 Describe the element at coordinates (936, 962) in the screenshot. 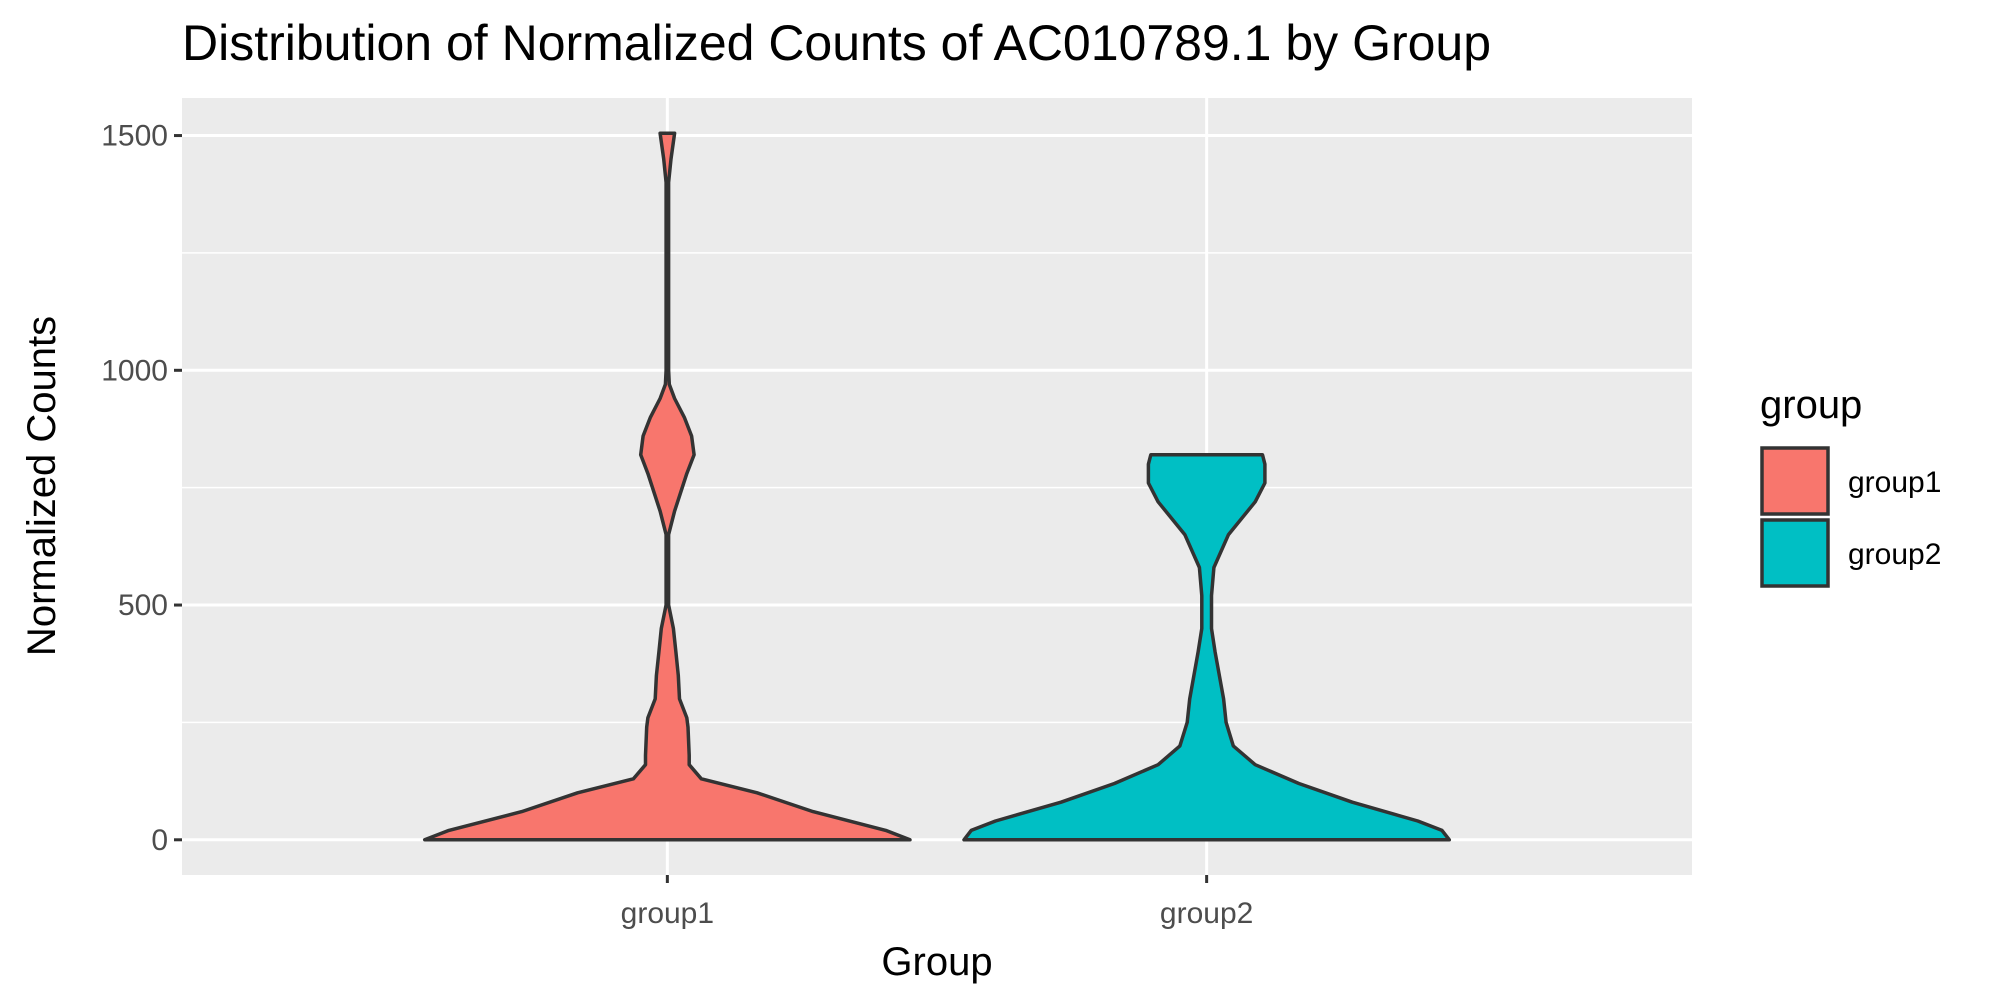

I see `x-axis-title: Group` at that location.